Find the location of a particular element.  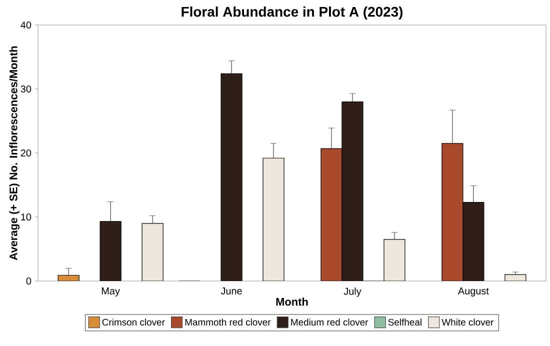

x-tick-label: July is located at coordinates (353, 292).